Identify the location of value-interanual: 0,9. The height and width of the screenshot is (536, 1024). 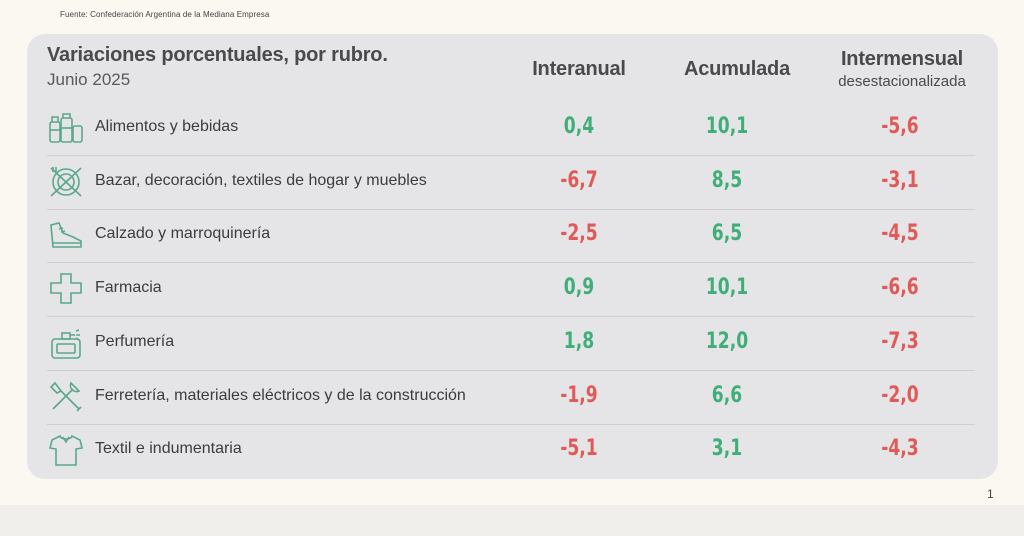
(579, 288).